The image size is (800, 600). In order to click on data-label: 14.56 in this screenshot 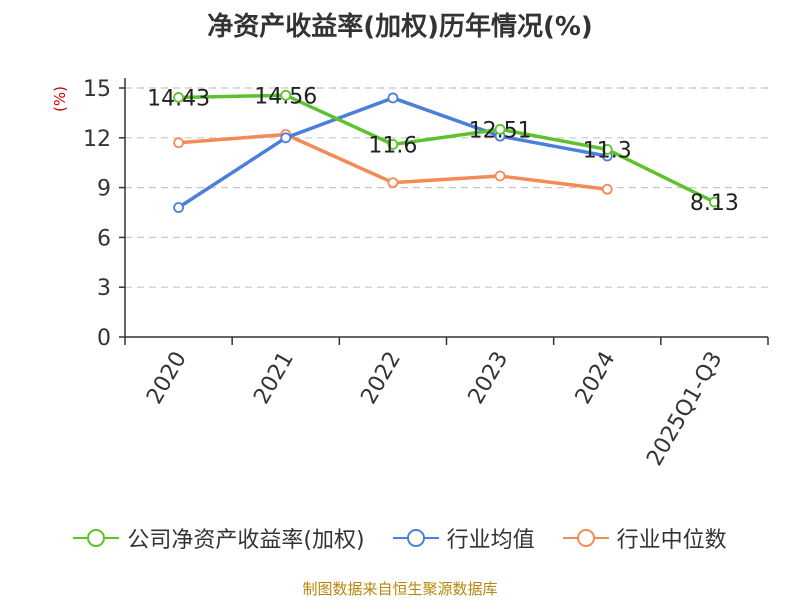, I will do `click(285, 96)`.